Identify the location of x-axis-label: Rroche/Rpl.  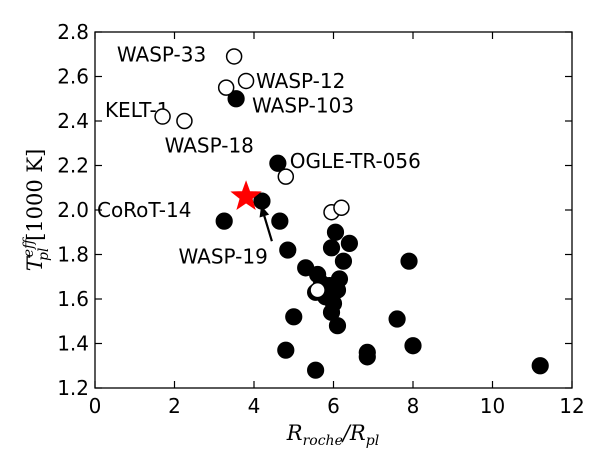
(332, 435).